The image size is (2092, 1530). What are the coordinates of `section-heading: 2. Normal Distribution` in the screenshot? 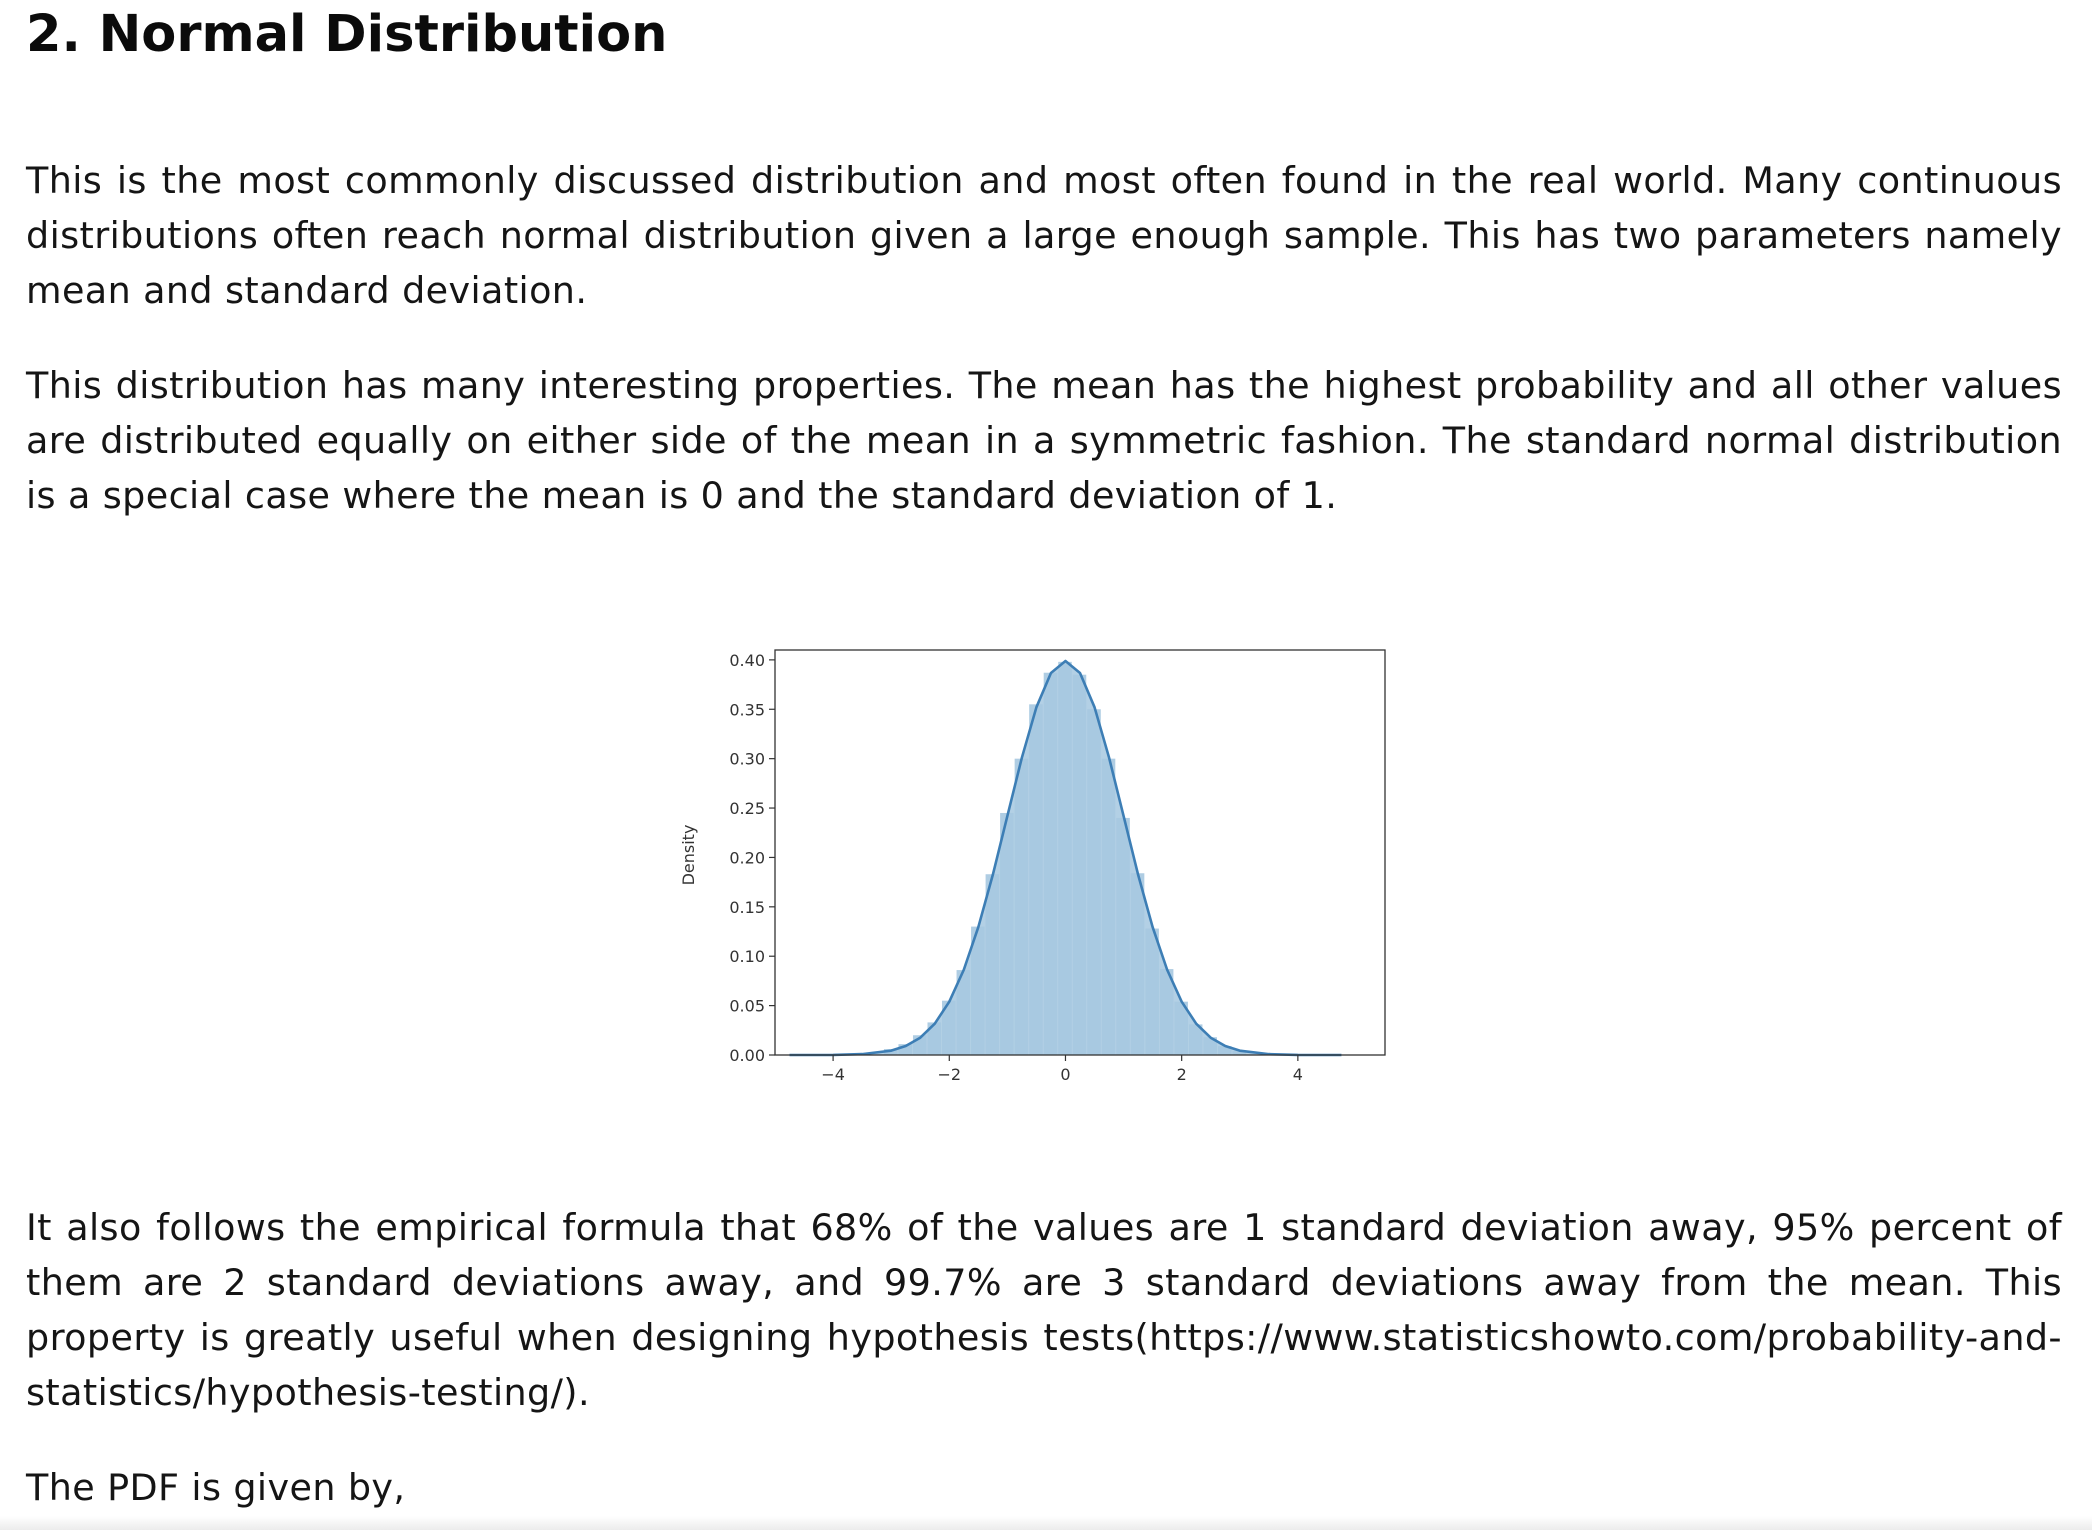 It's located at (347, 34).